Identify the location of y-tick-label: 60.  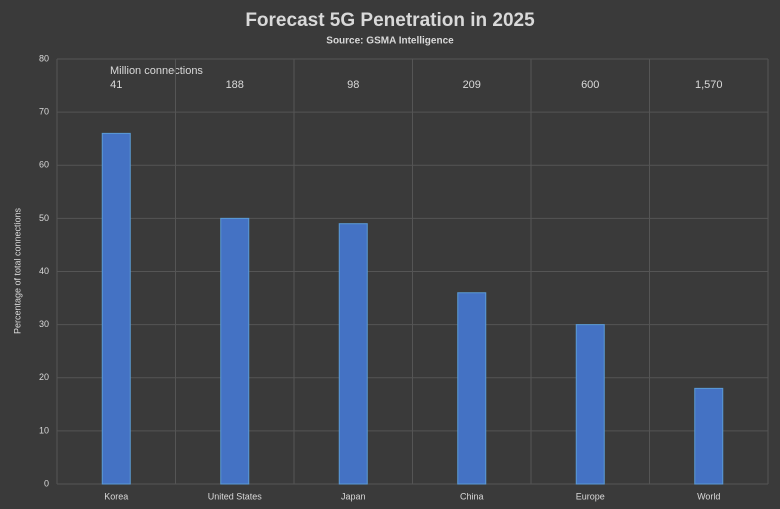
(44, 165).